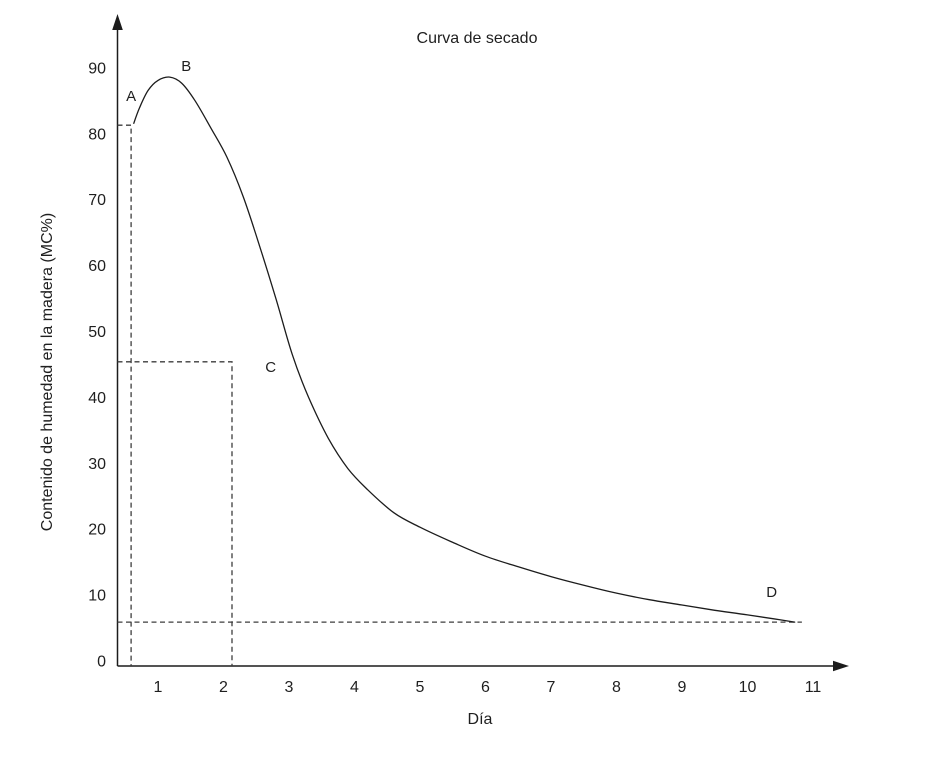 This screenshot has height=765, width=926. Describe the element at coordinates (186, 66) in the screenshot. I see `point-label-B: B` at that location.